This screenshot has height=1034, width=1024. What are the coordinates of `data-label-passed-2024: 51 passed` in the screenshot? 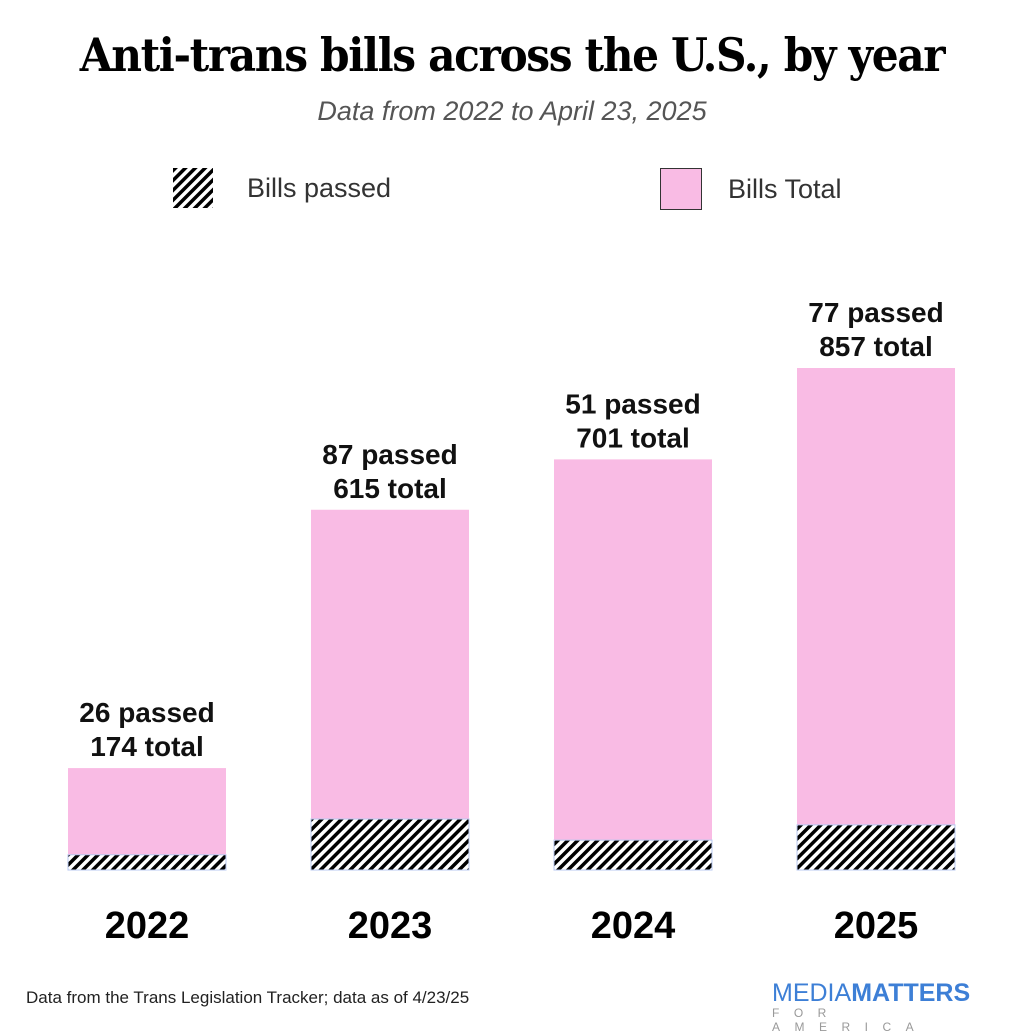 It's located at (632, 403).